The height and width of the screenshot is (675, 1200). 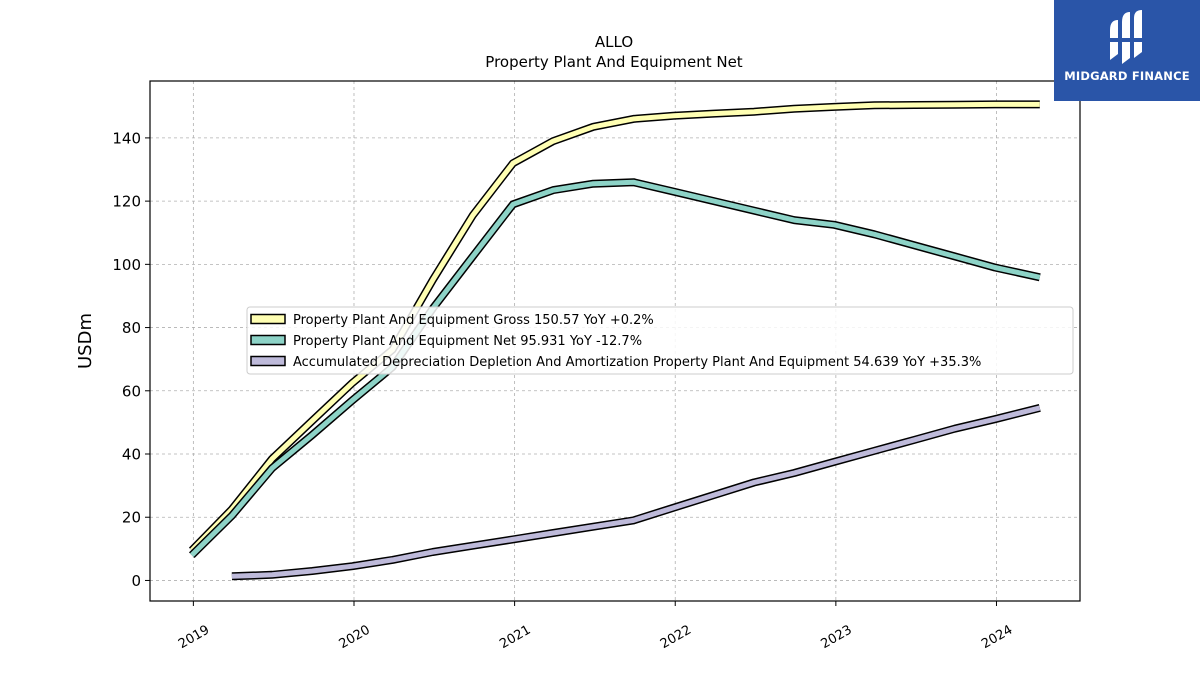 I want to click on brand-logo: MIDGARD FINANCE, so click(x=1127, y=50).